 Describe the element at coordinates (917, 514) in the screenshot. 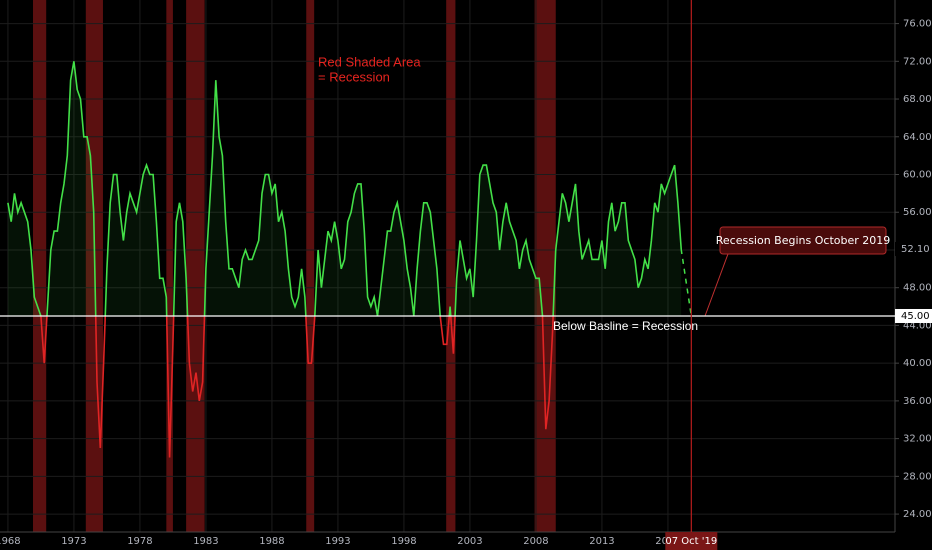

I see `y-tick-label: 24.00` at that location.